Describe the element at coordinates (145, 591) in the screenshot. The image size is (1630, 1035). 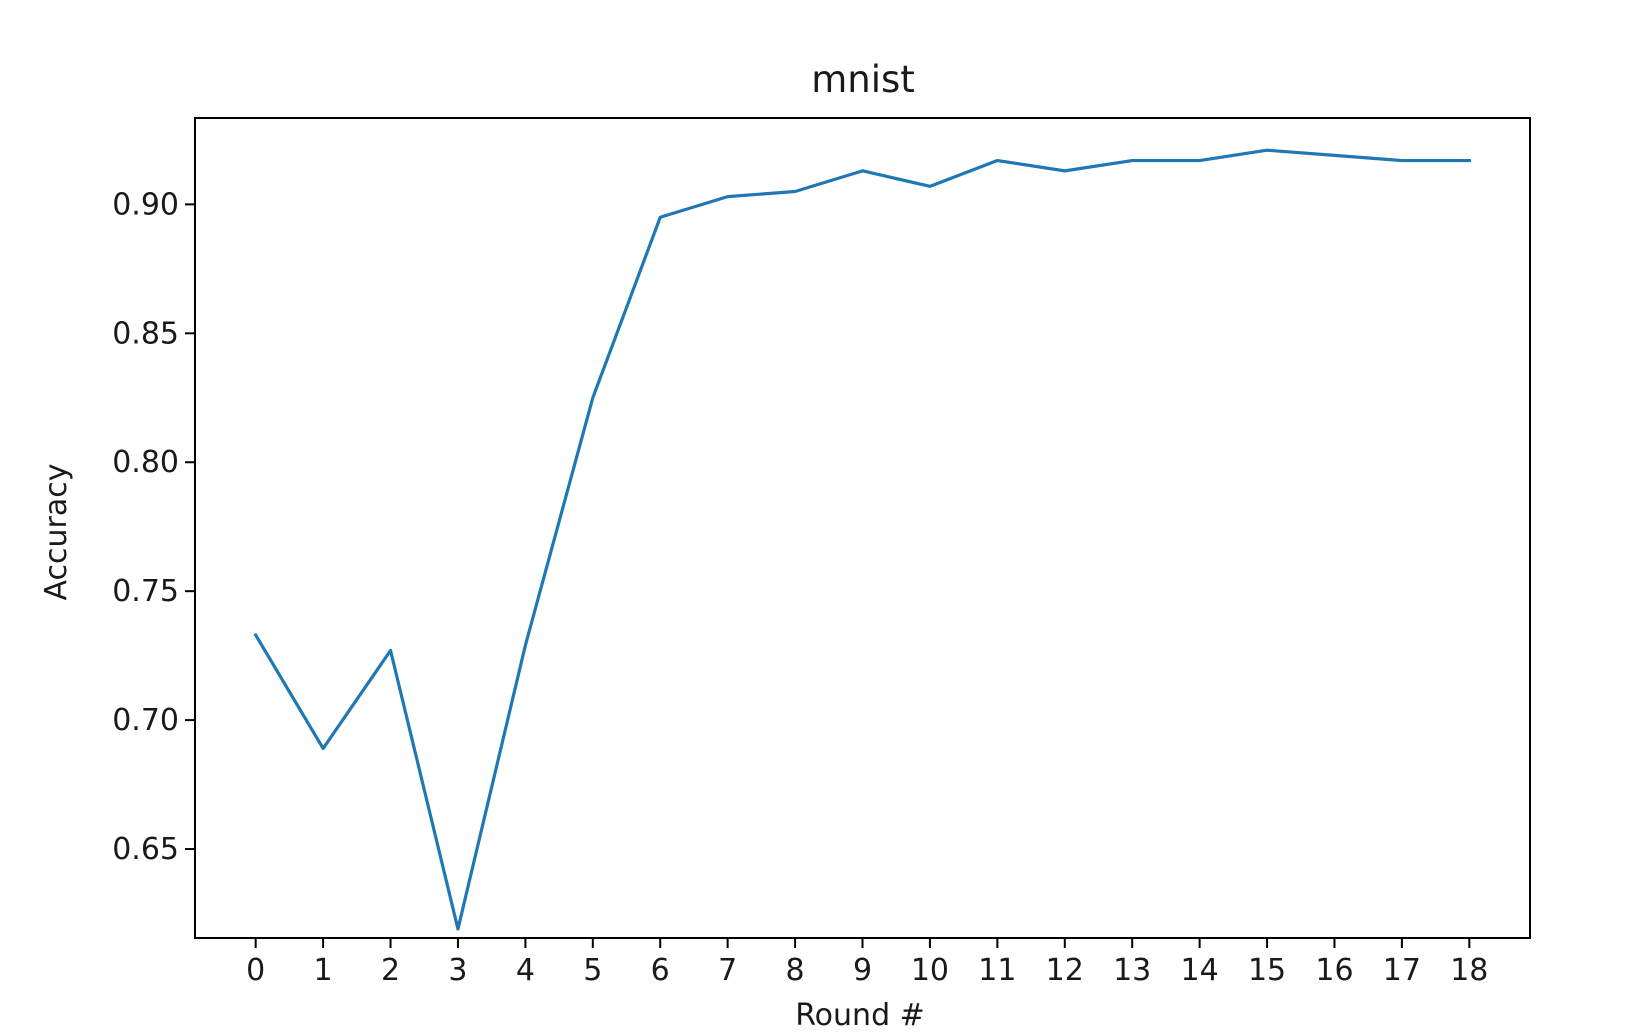
I see `y-tick-label: 0.75` at that location.